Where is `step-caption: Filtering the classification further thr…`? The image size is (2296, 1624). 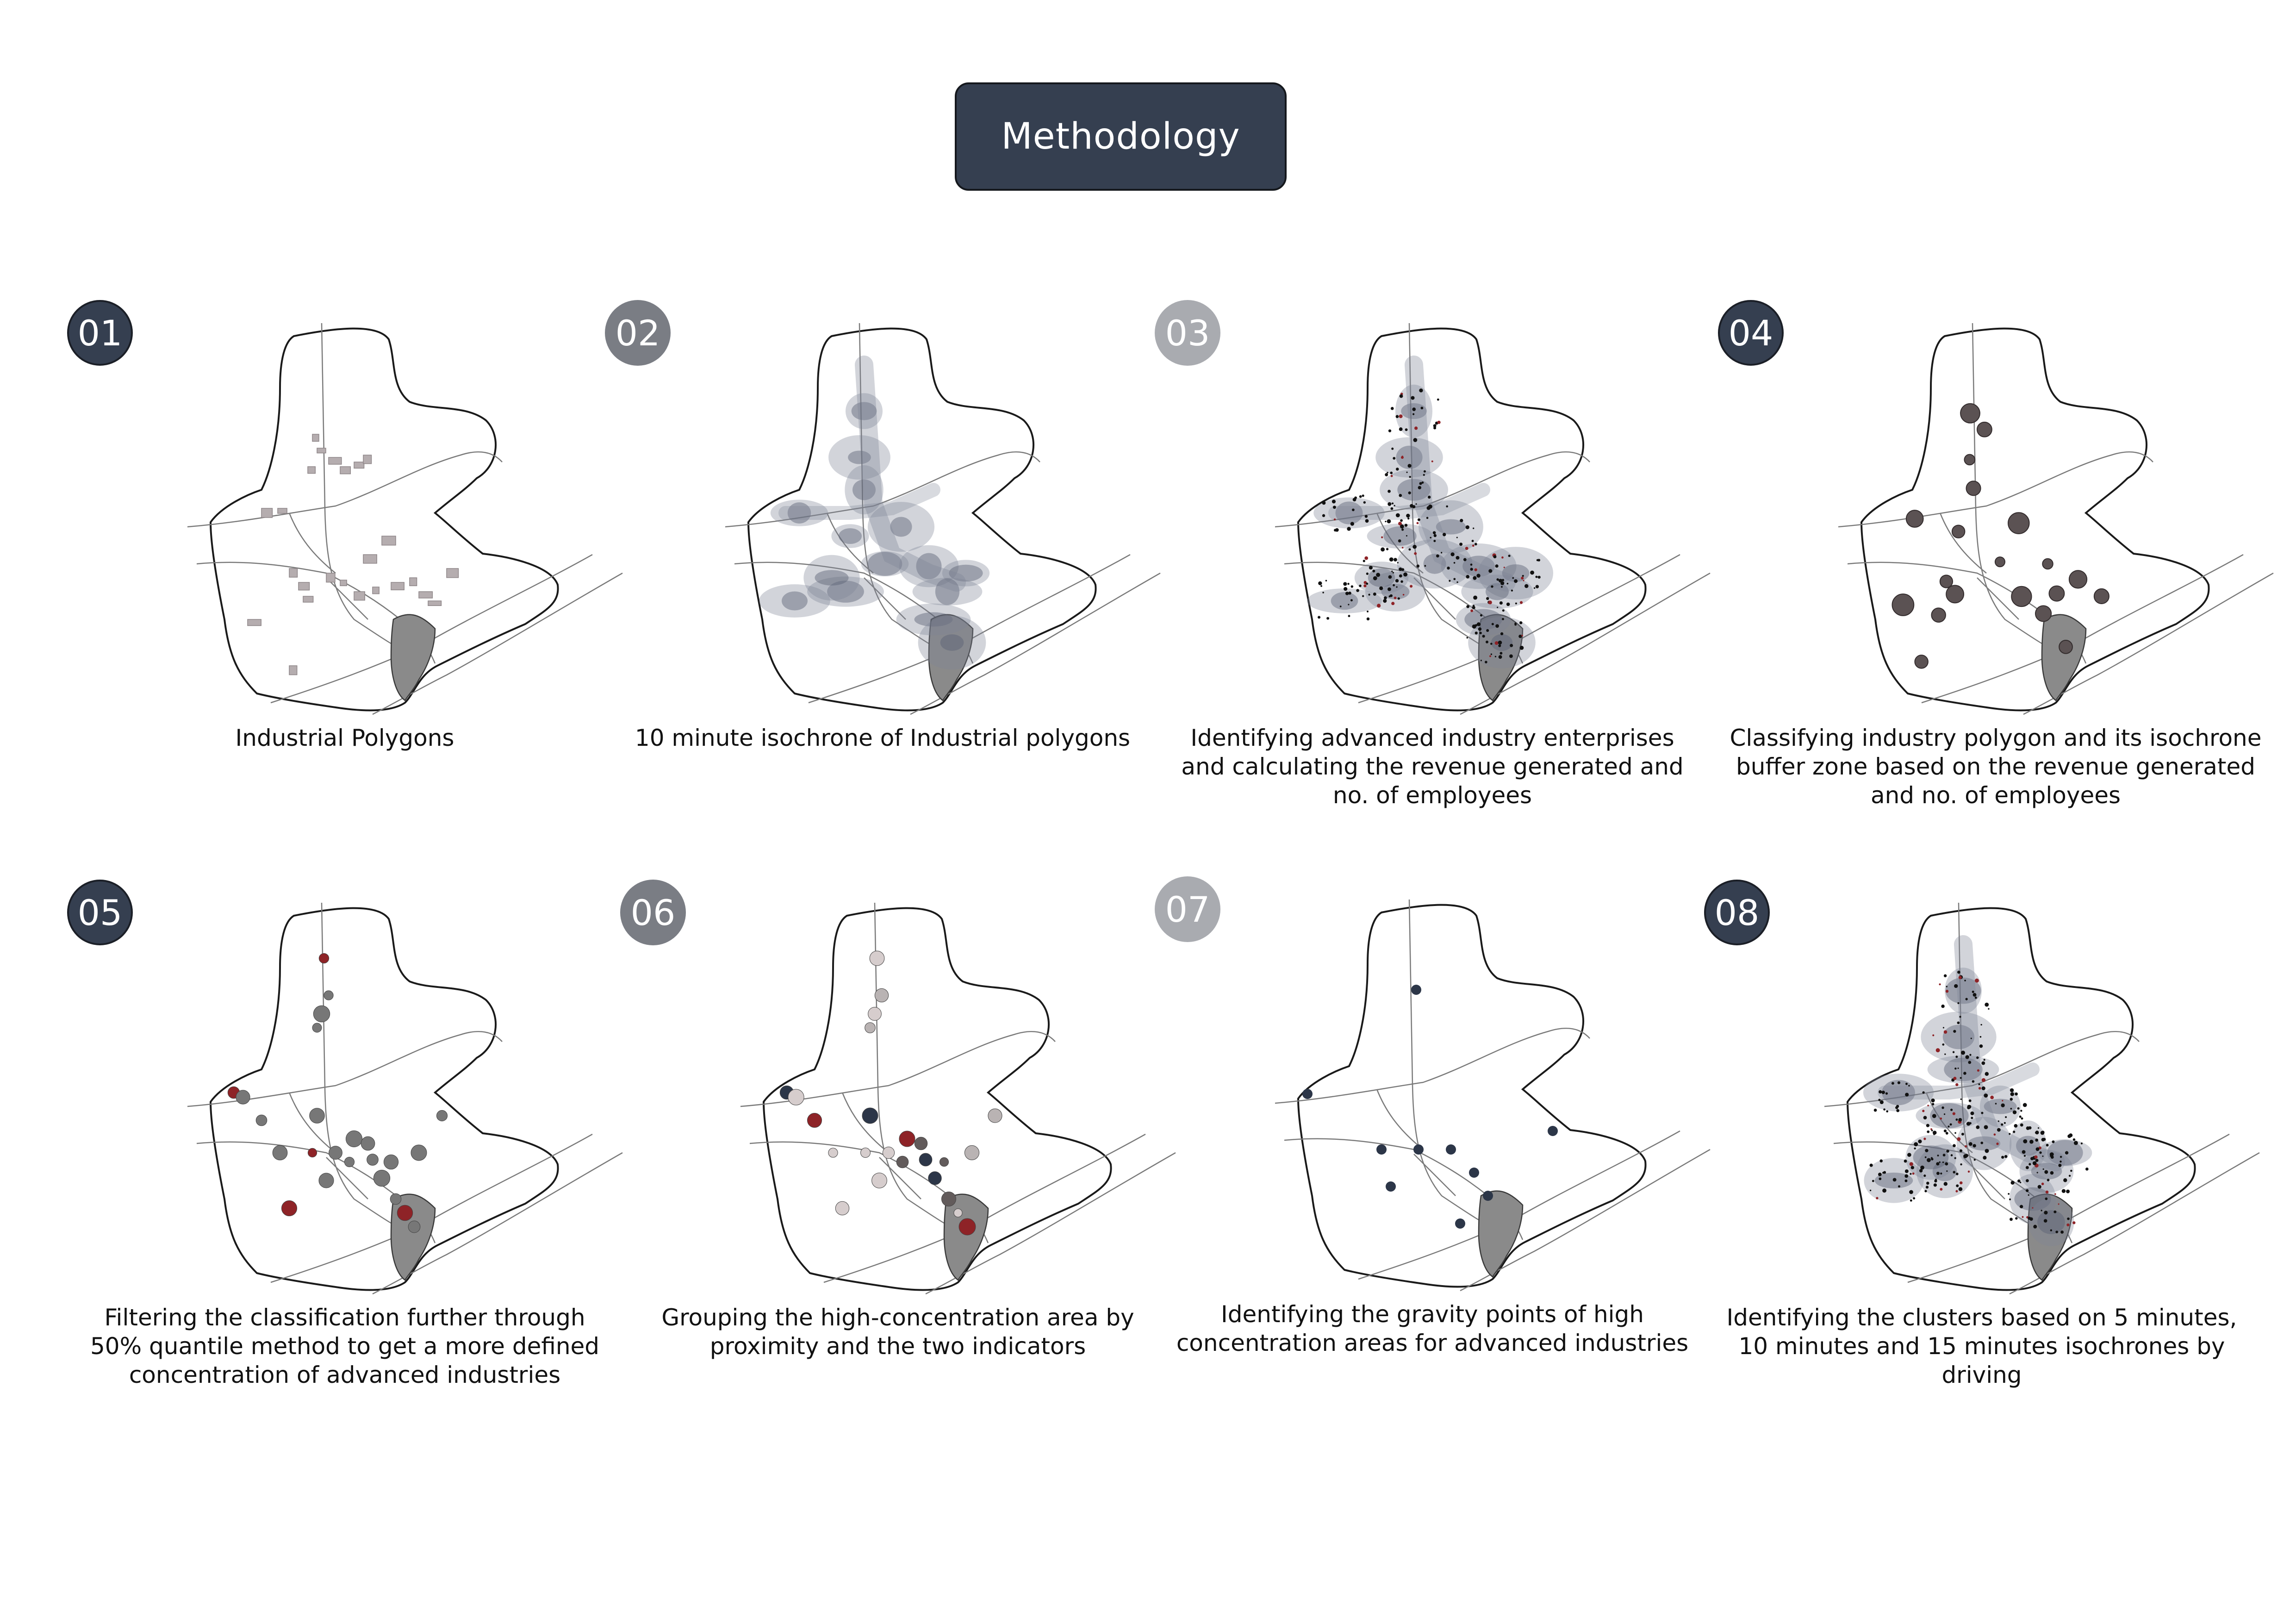
step-caption: Filtering the classification further thr… is located at coordinates (345, 1346).